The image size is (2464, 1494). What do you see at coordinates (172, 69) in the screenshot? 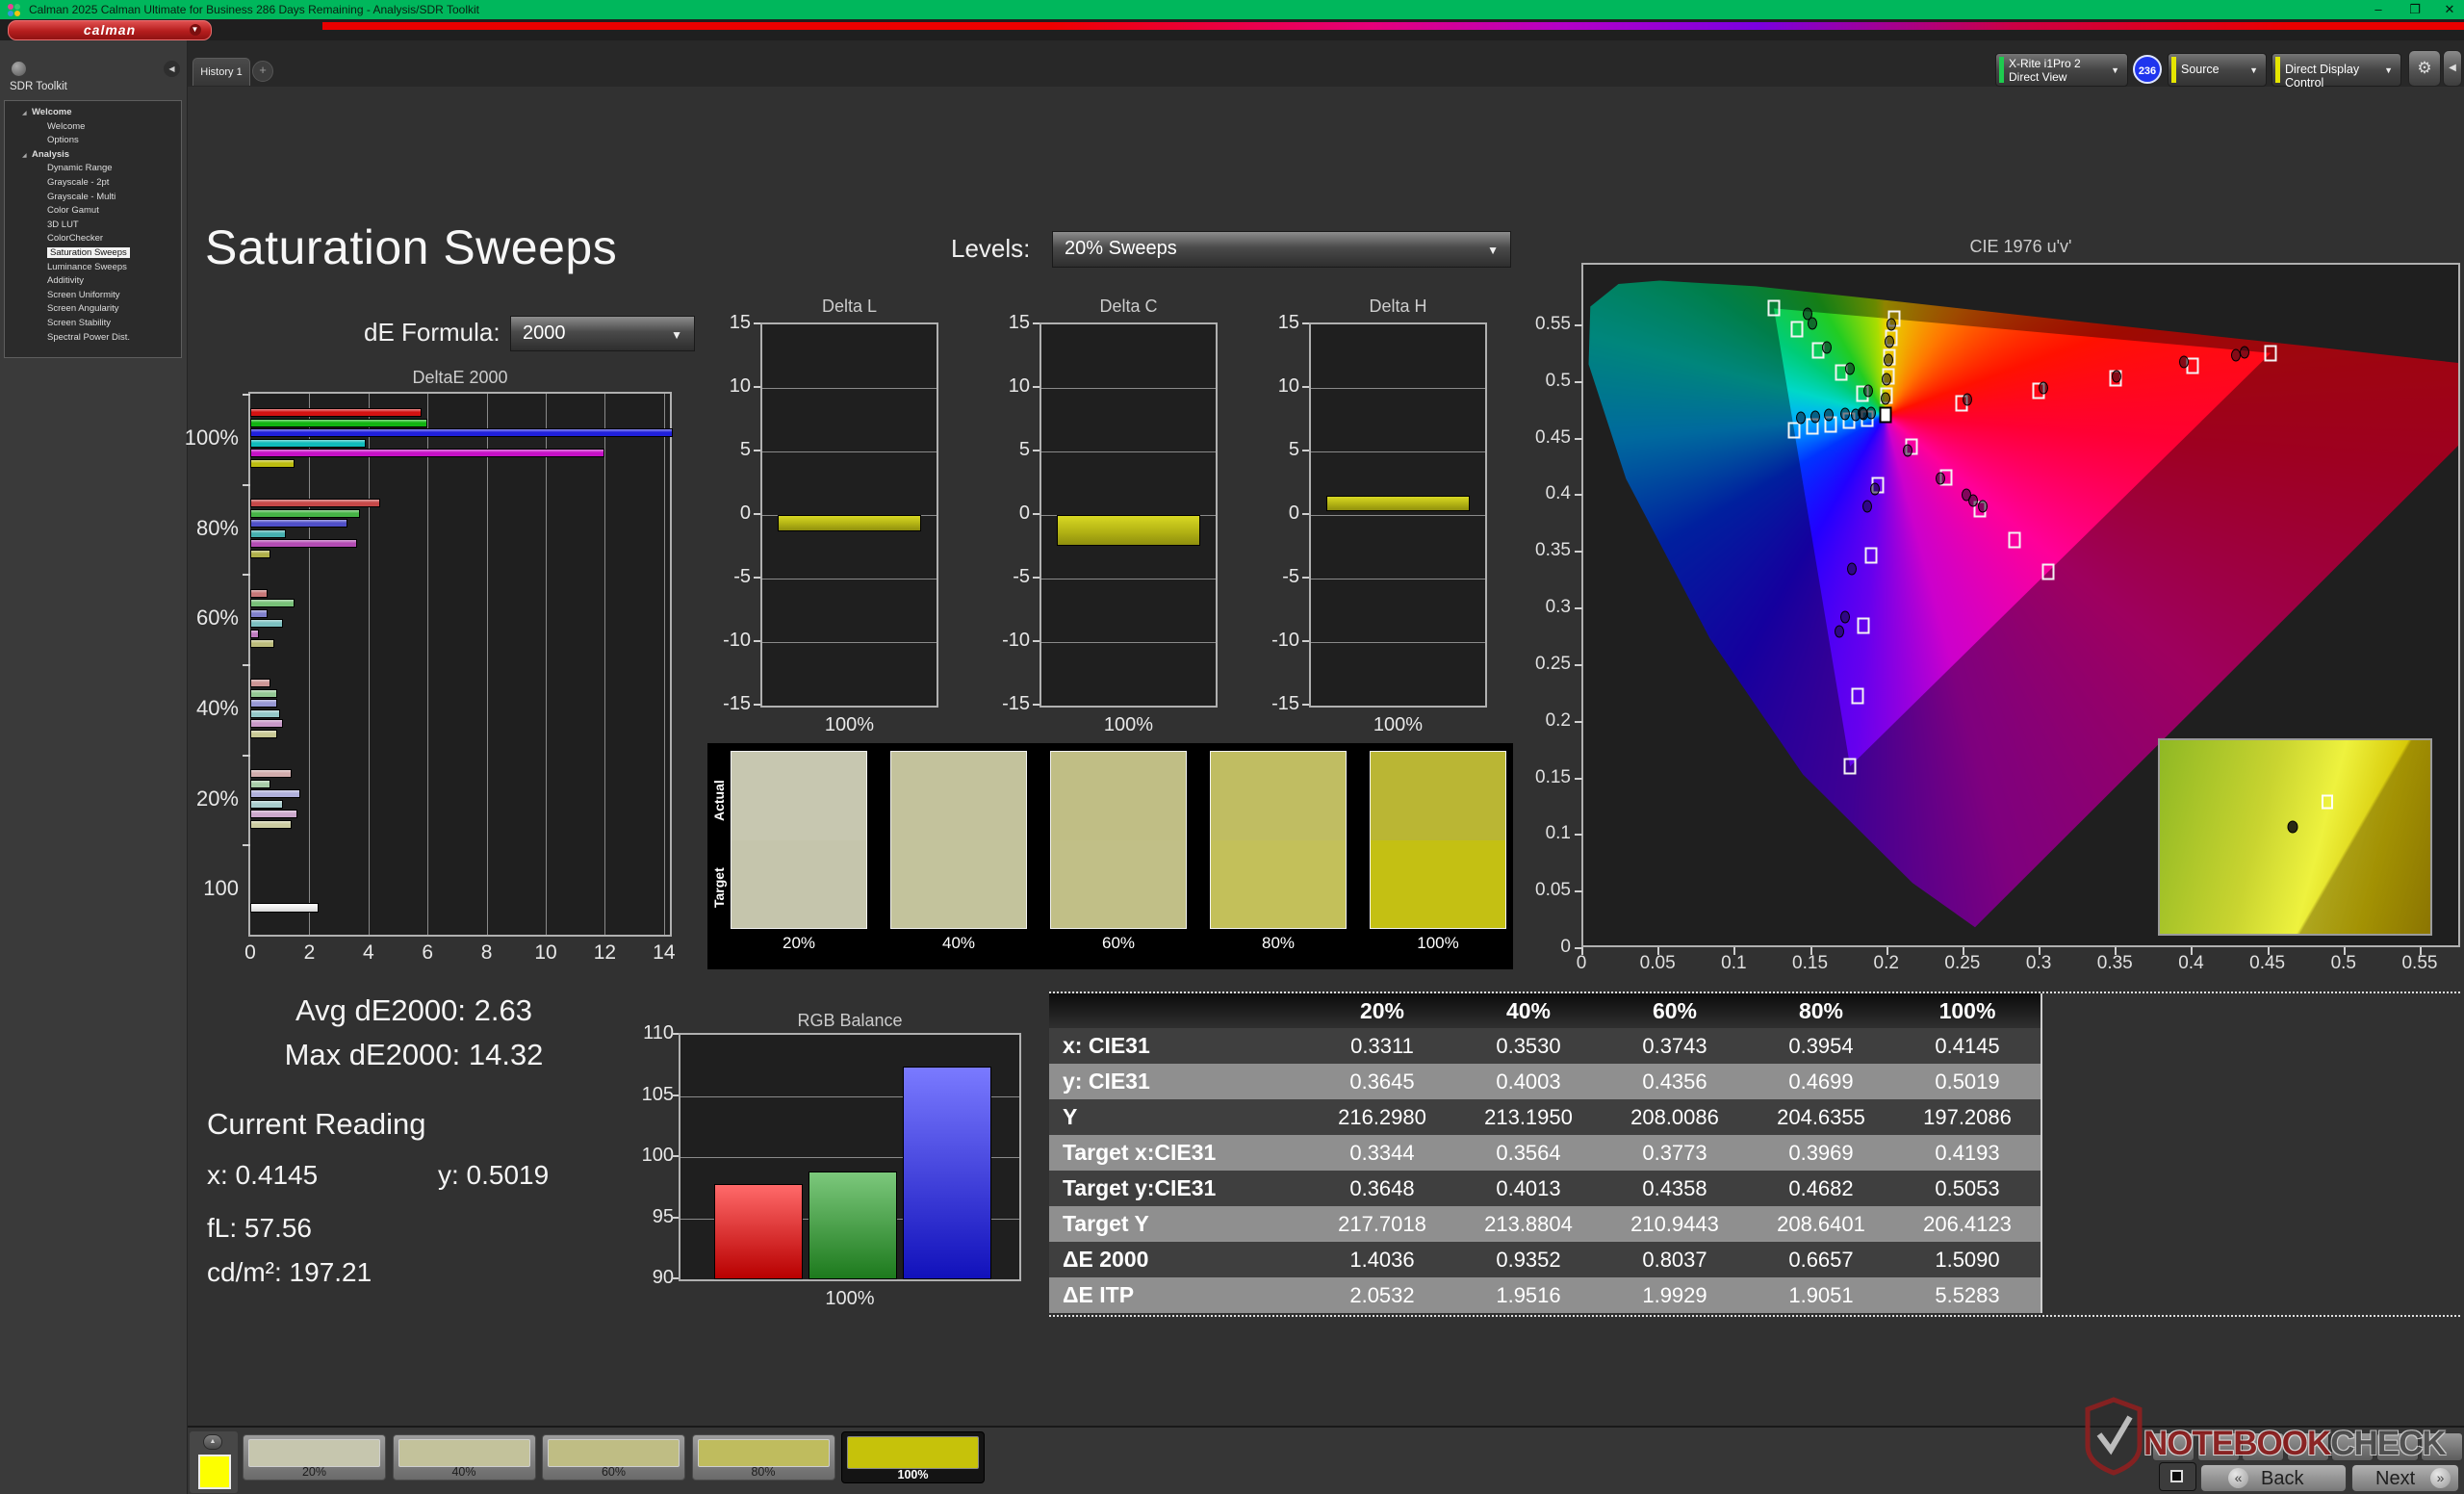
I see `sidebar-collapse-button: ◀` at bounding box center [172, 69].